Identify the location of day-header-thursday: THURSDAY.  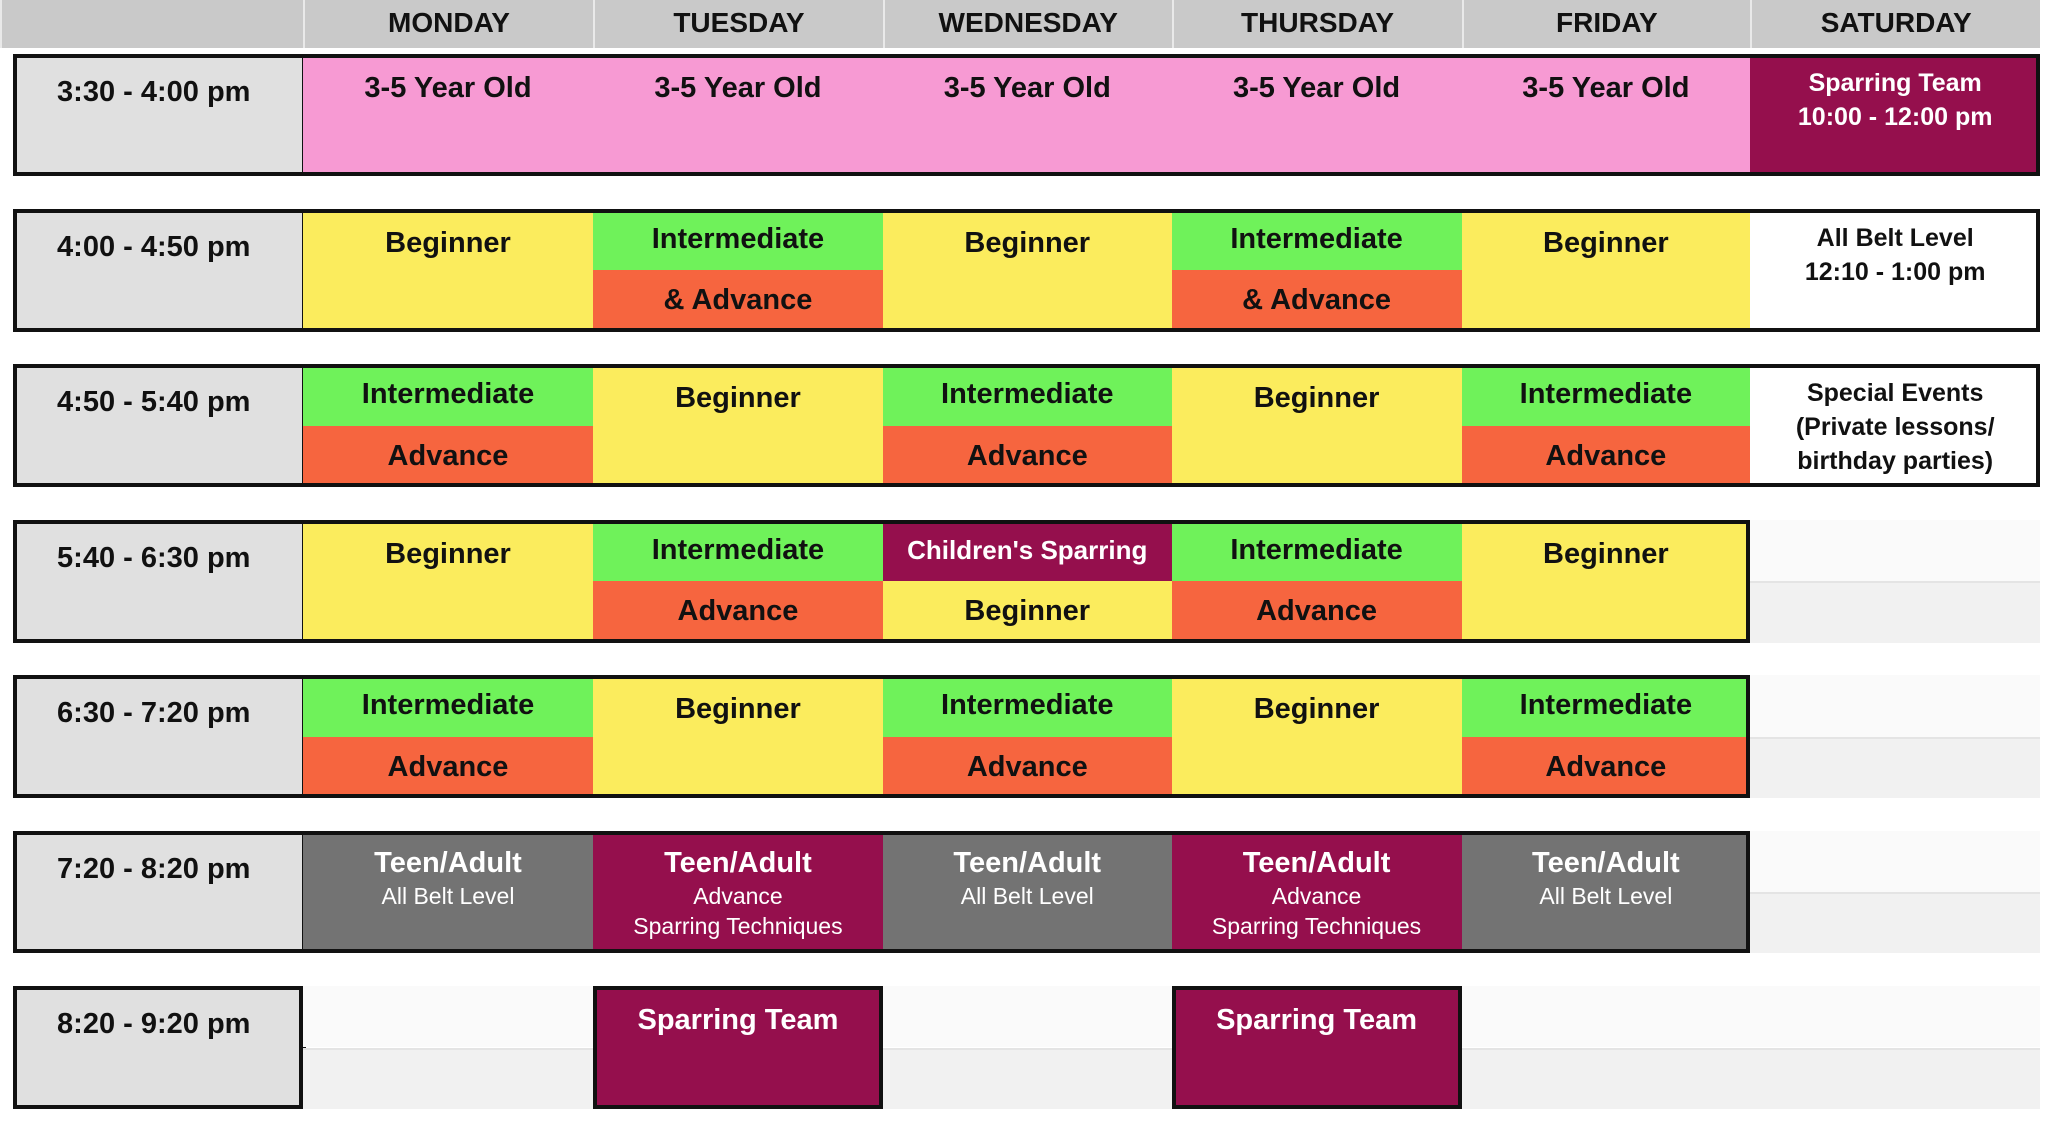
(1316, 24).